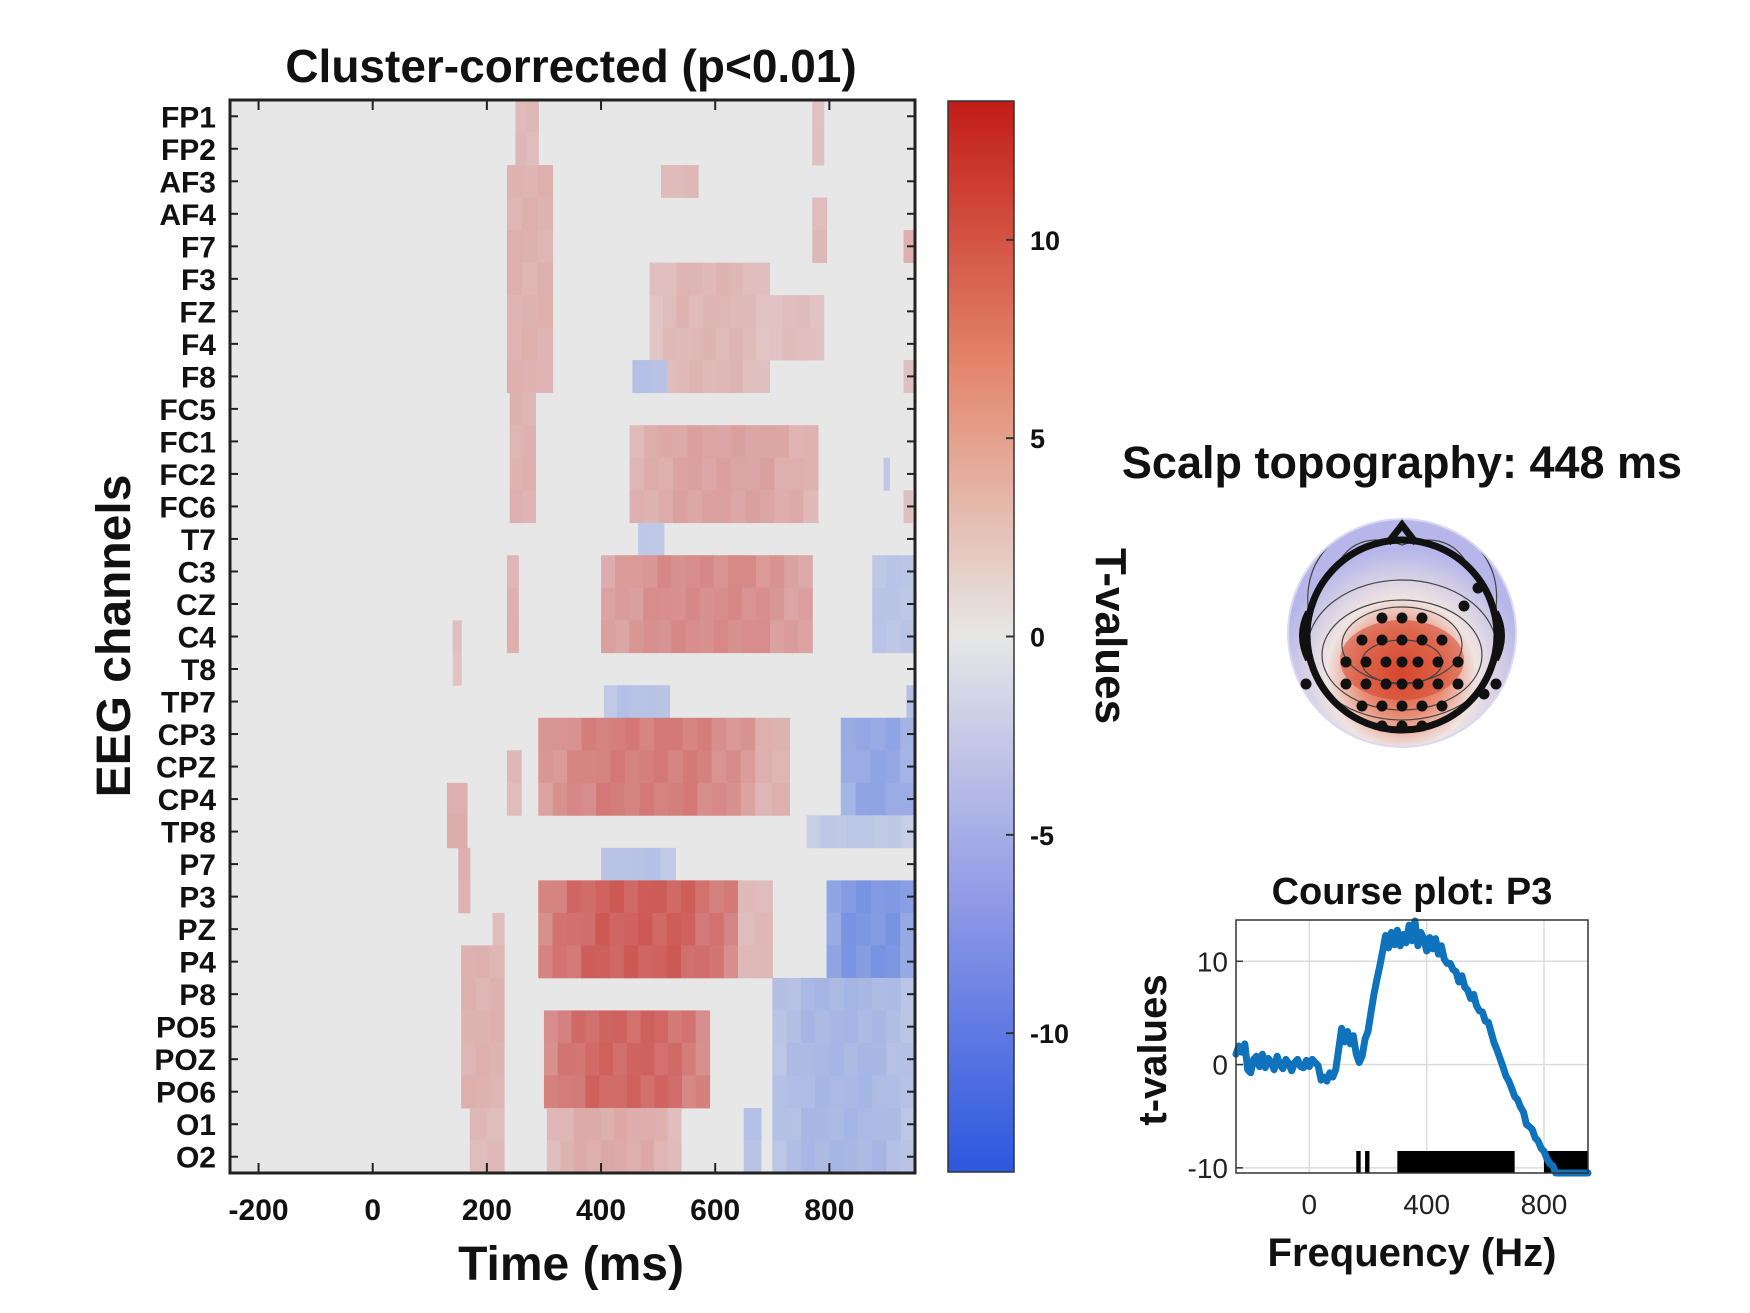 The image size is (1750, 1313). What do you see at coordinates (187, 800) in the screenshot?
I see `channel-tick-label: CP4` at bounding box center [187, 800].